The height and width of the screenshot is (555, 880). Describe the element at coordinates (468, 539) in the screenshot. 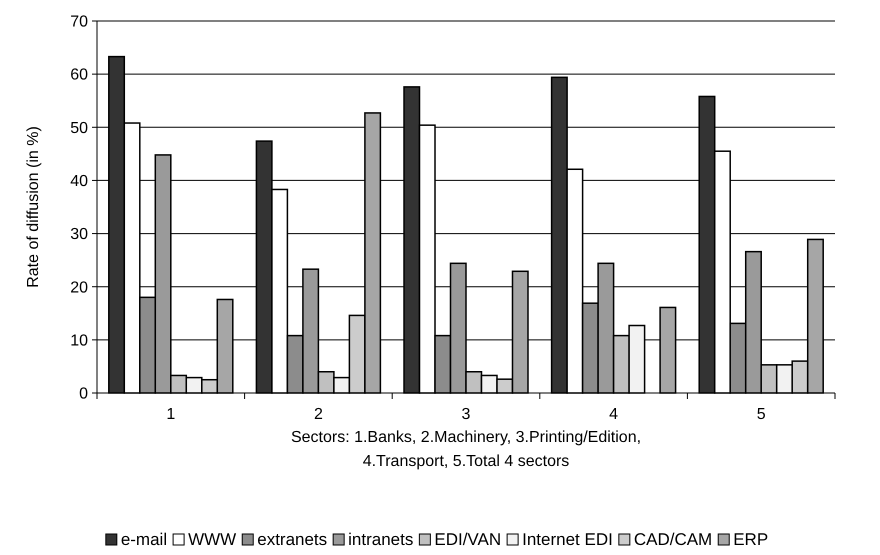

I see `legend-label: EDI/VAN` at that location.